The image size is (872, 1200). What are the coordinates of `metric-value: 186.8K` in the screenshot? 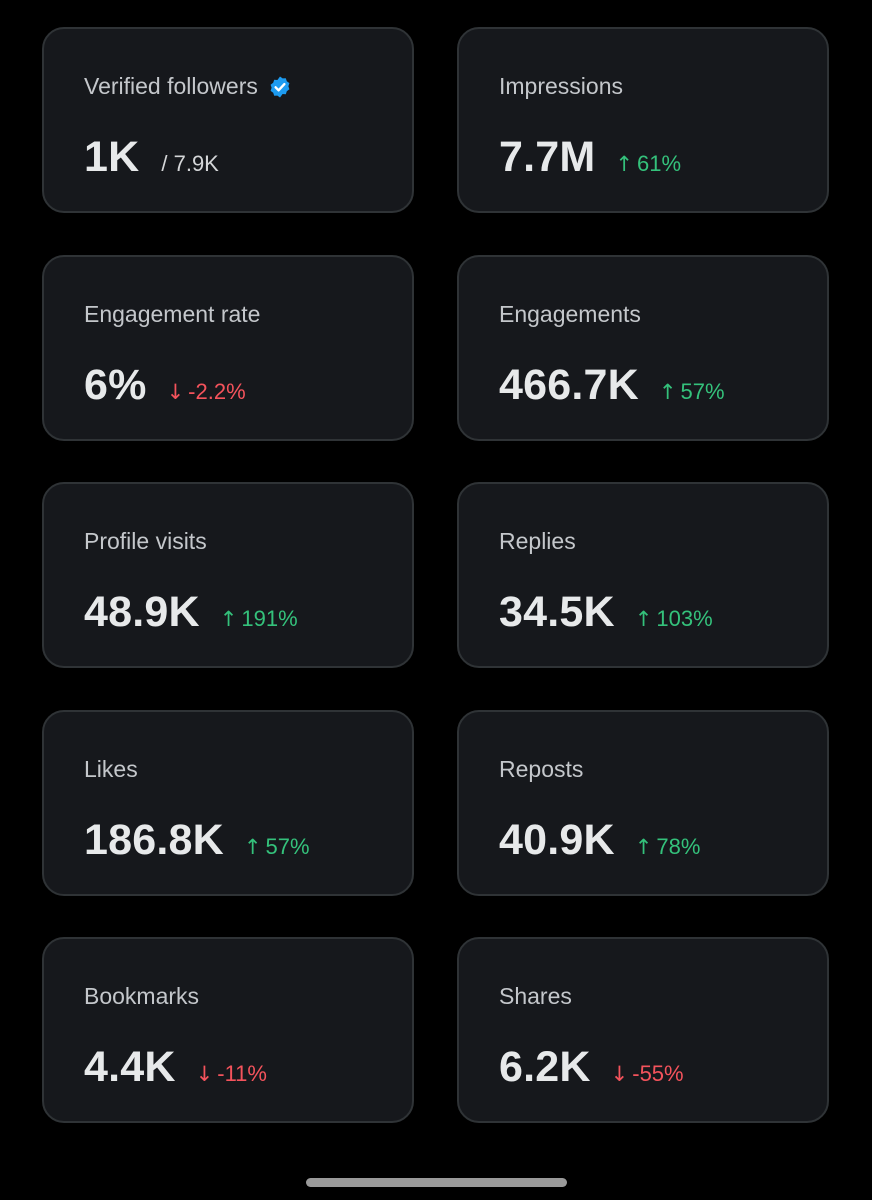 It's located at (154, 840).